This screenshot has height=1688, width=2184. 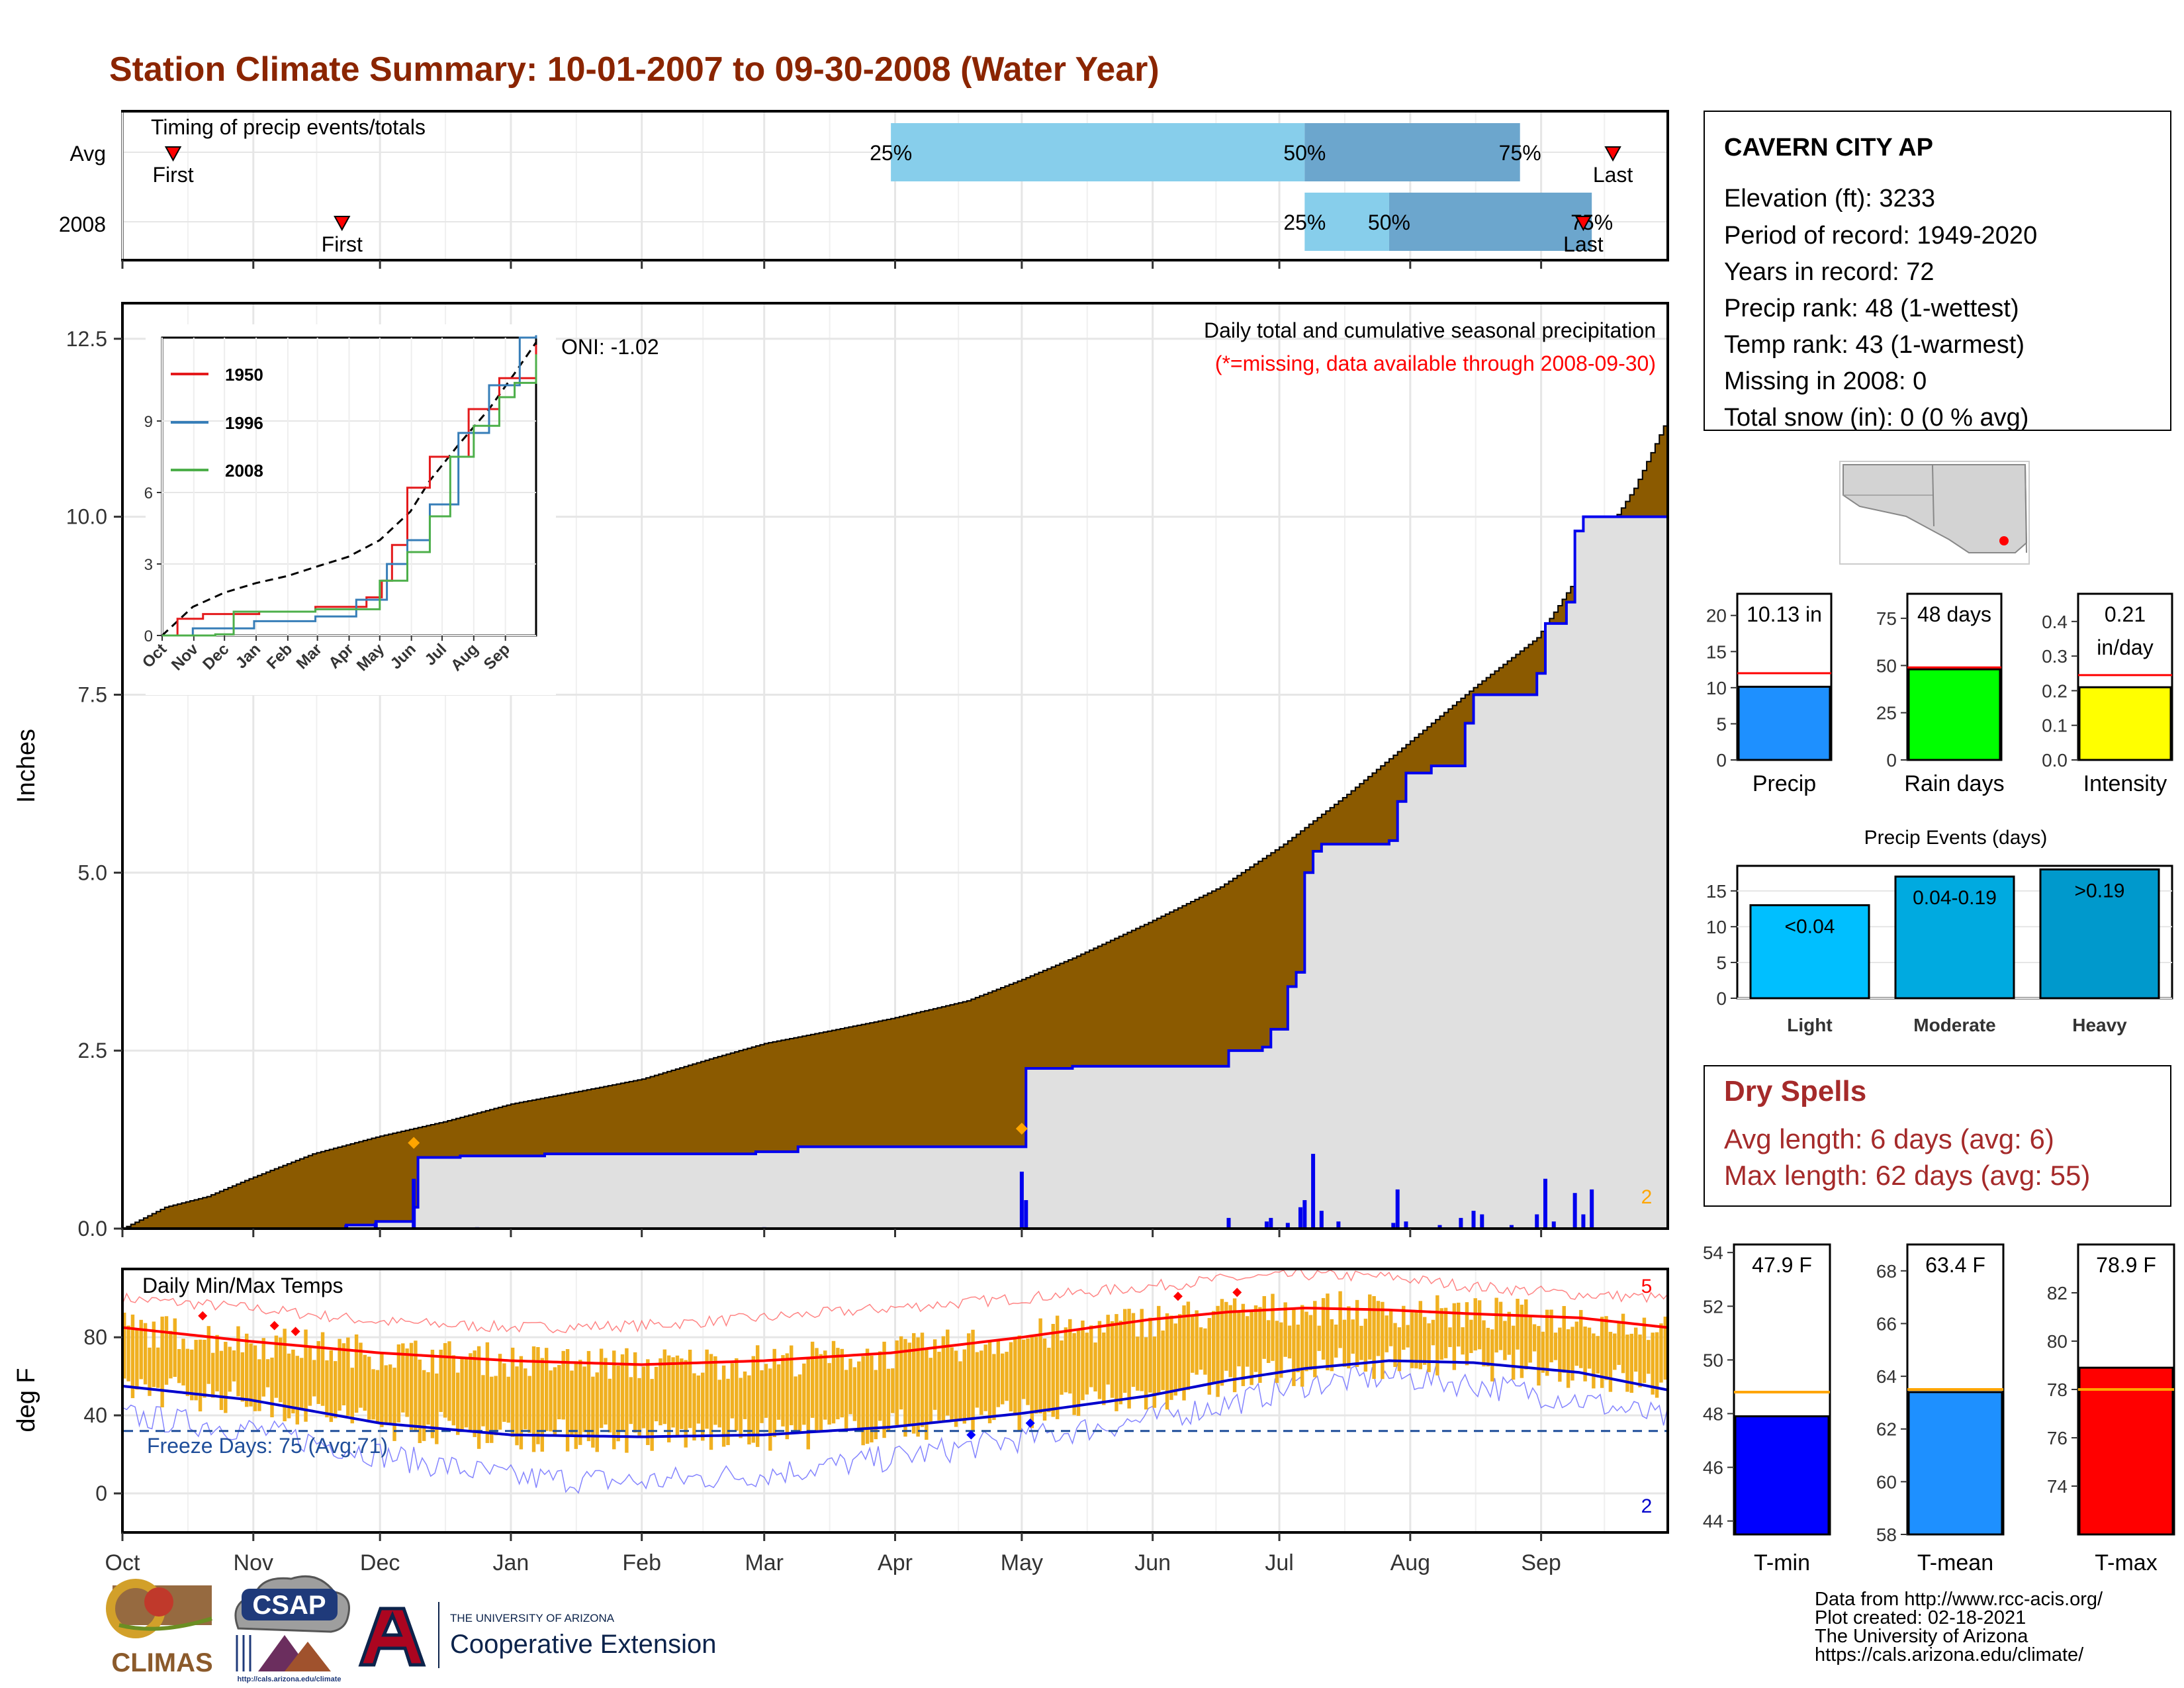 What do you see at coordinates (1937, 271) in the screenshot?
I see `station-box-frame` at bounding box center [1937, 271].